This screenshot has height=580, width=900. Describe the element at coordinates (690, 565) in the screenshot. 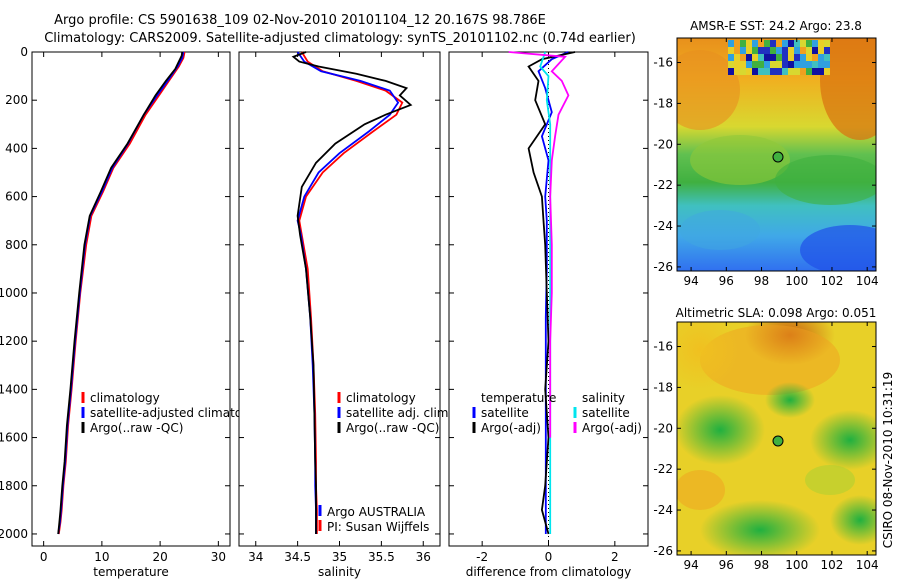

I see `x-tick-label: 94` at that location.